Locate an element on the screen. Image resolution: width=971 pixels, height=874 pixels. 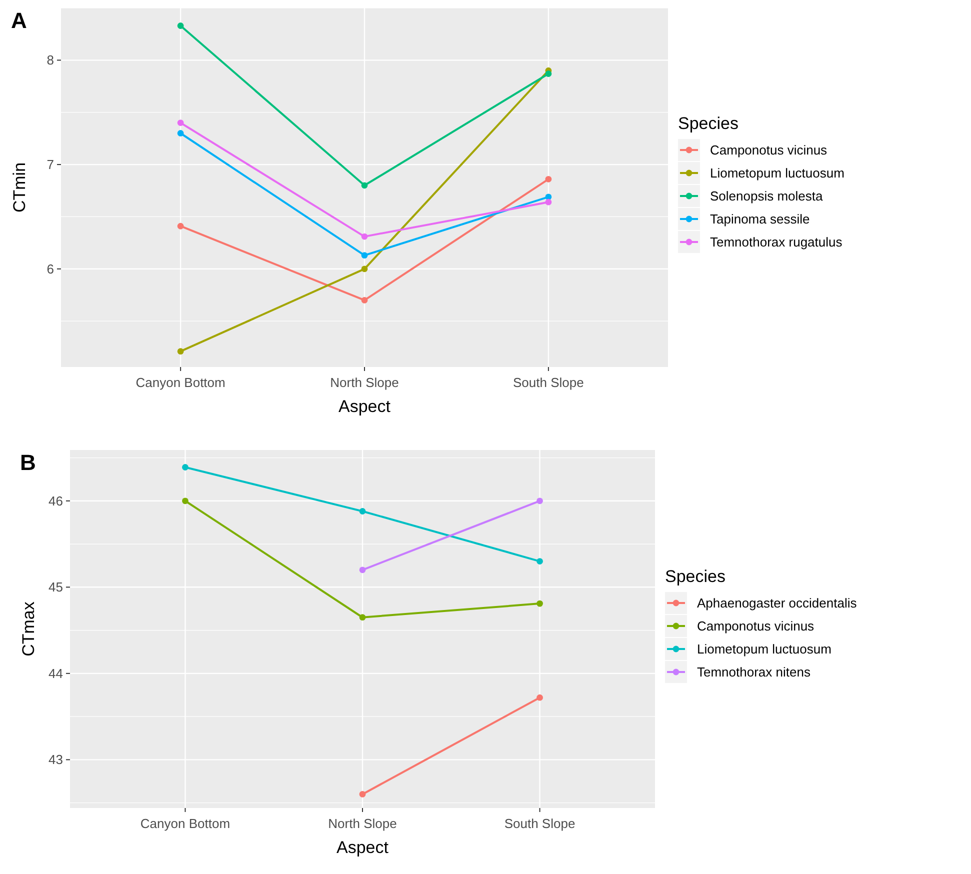
y-tick-label: 6 is located at coordinates (50, 268).